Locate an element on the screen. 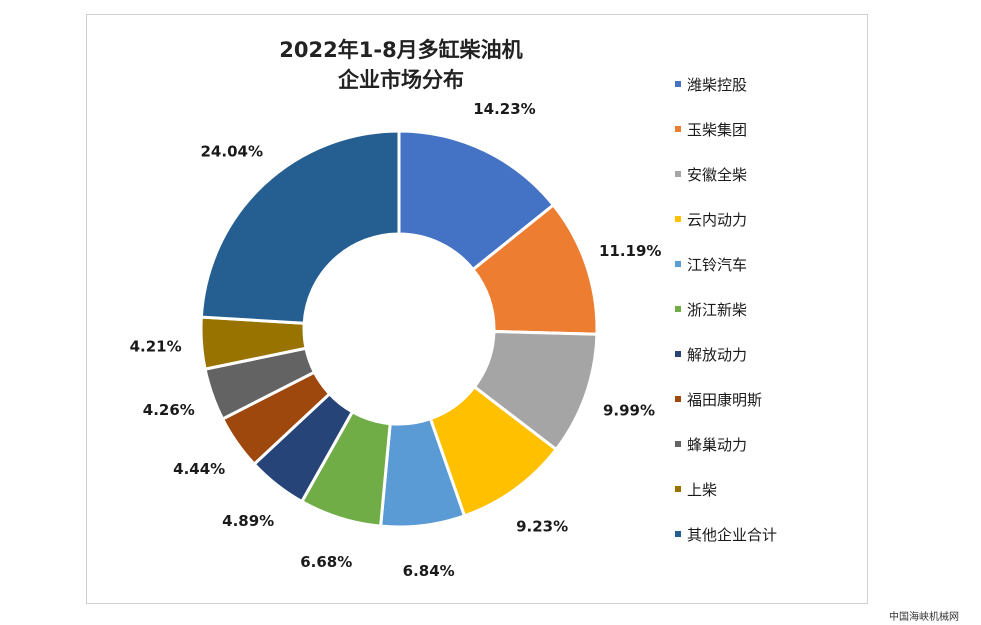 This screenshot has width=981, height=625. data-label-8: 4.44% is located at coordinates (199, 469).